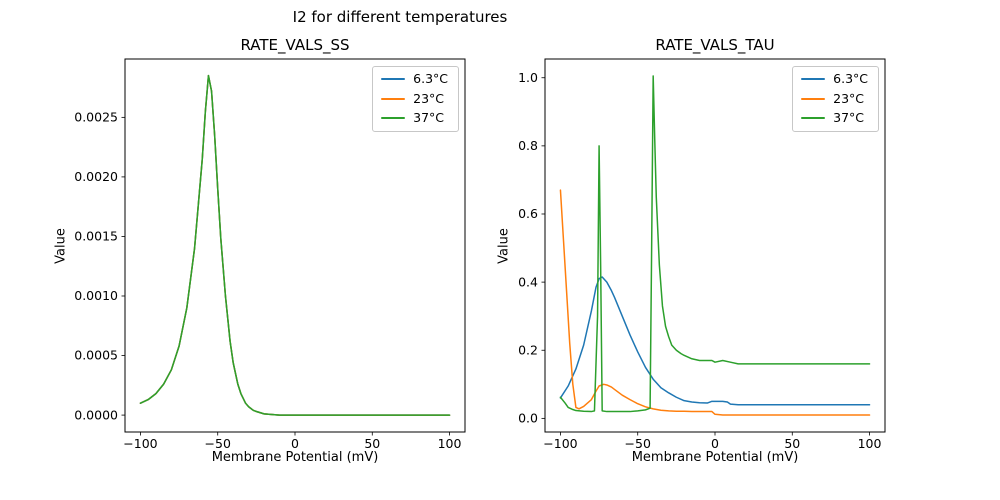  What do you see at coordinates (96, 295) in the screenshot?
I see `y-tick-label: 0.0010` at bounding box center [96, 295].